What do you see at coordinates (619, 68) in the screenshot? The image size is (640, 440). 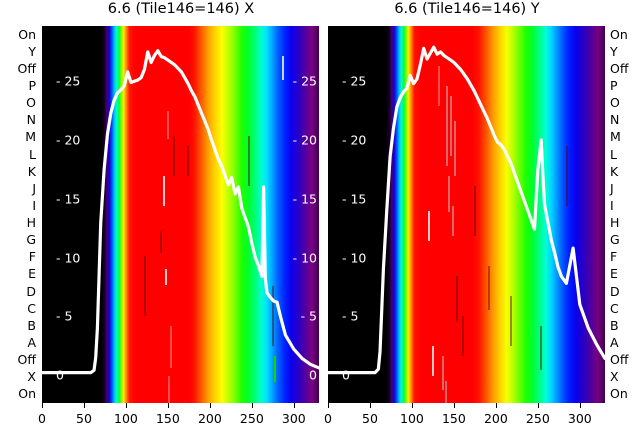 I see `category-label-right-2: Off` at bounding box center [619, 68].